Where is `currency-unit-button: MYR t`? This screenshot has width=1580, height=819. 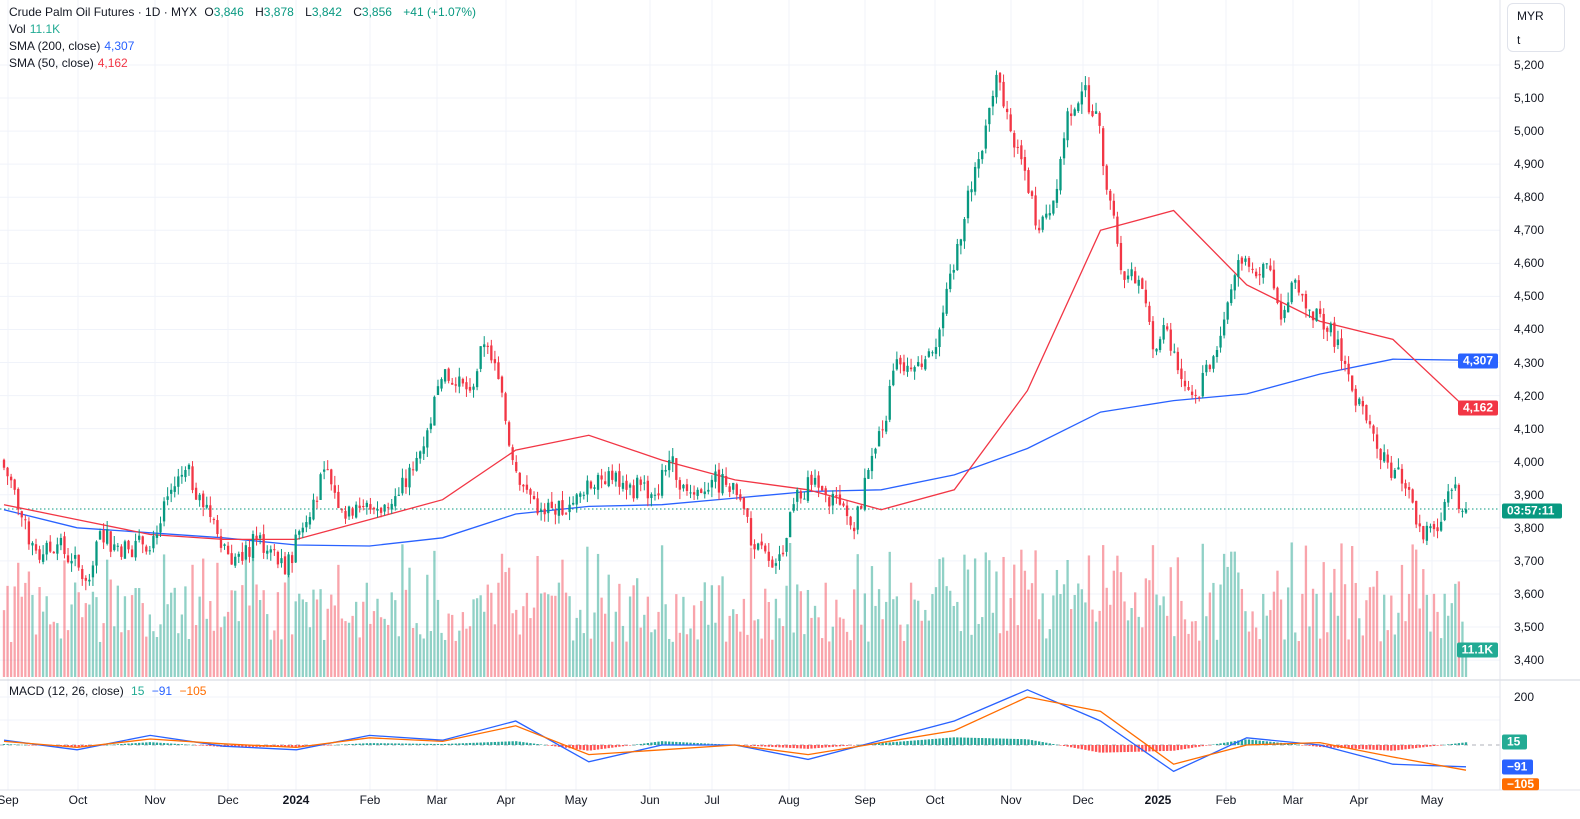 currency-unit-button: MYR t is located at coordinates (1536, 27).